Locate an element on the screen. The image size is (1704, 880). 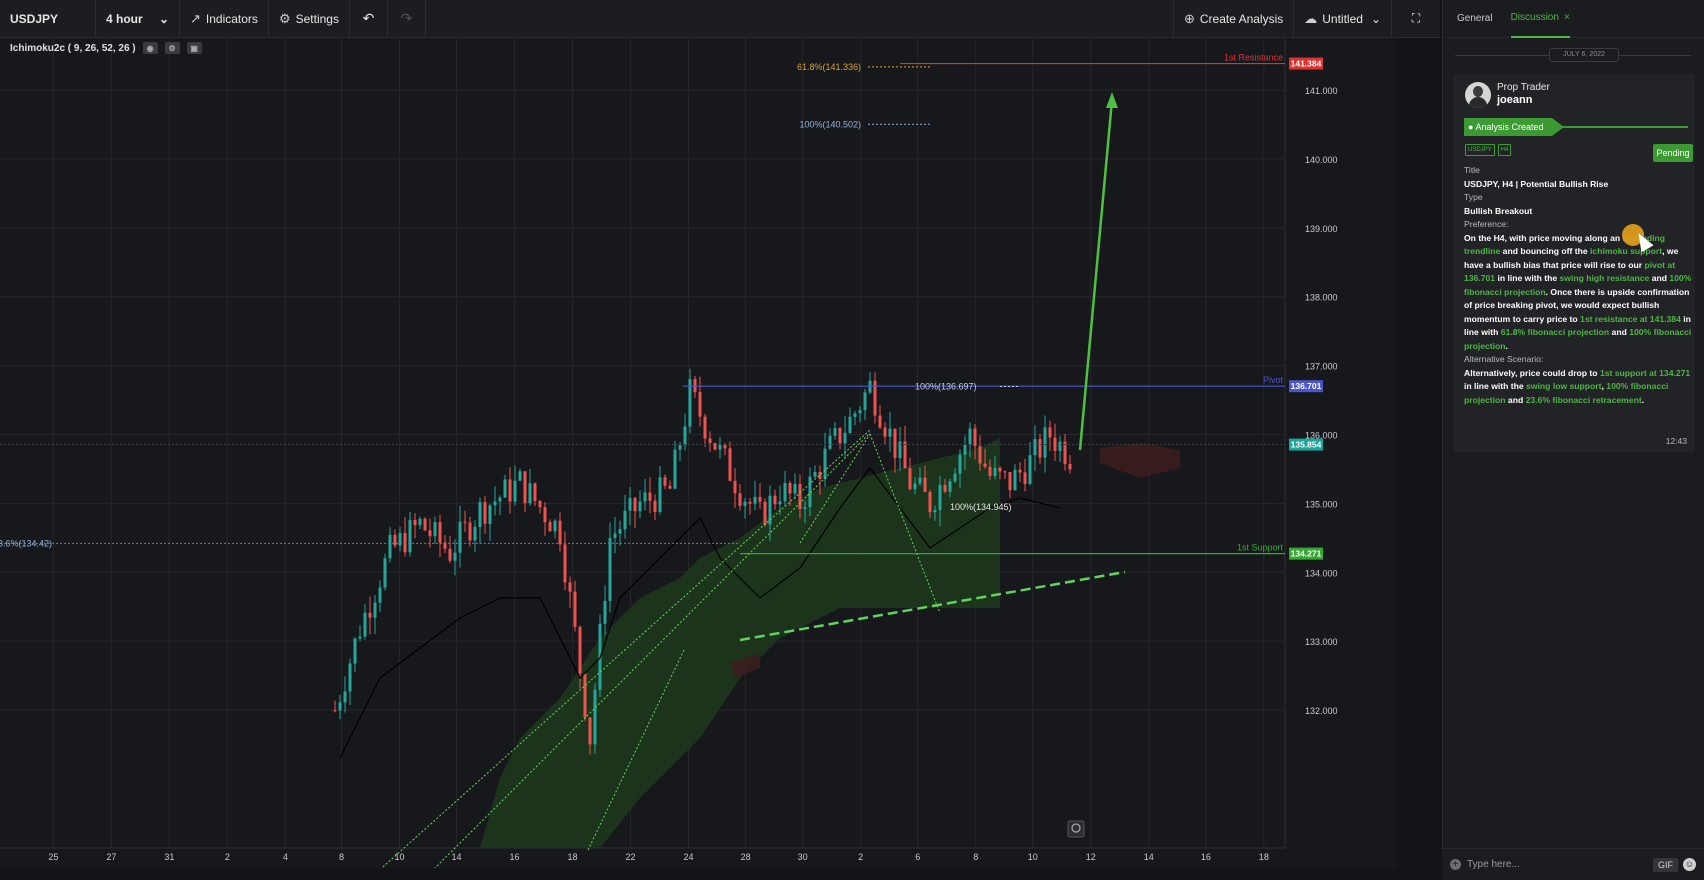
redo-button: ↷ is located at coordinates (407, 19).